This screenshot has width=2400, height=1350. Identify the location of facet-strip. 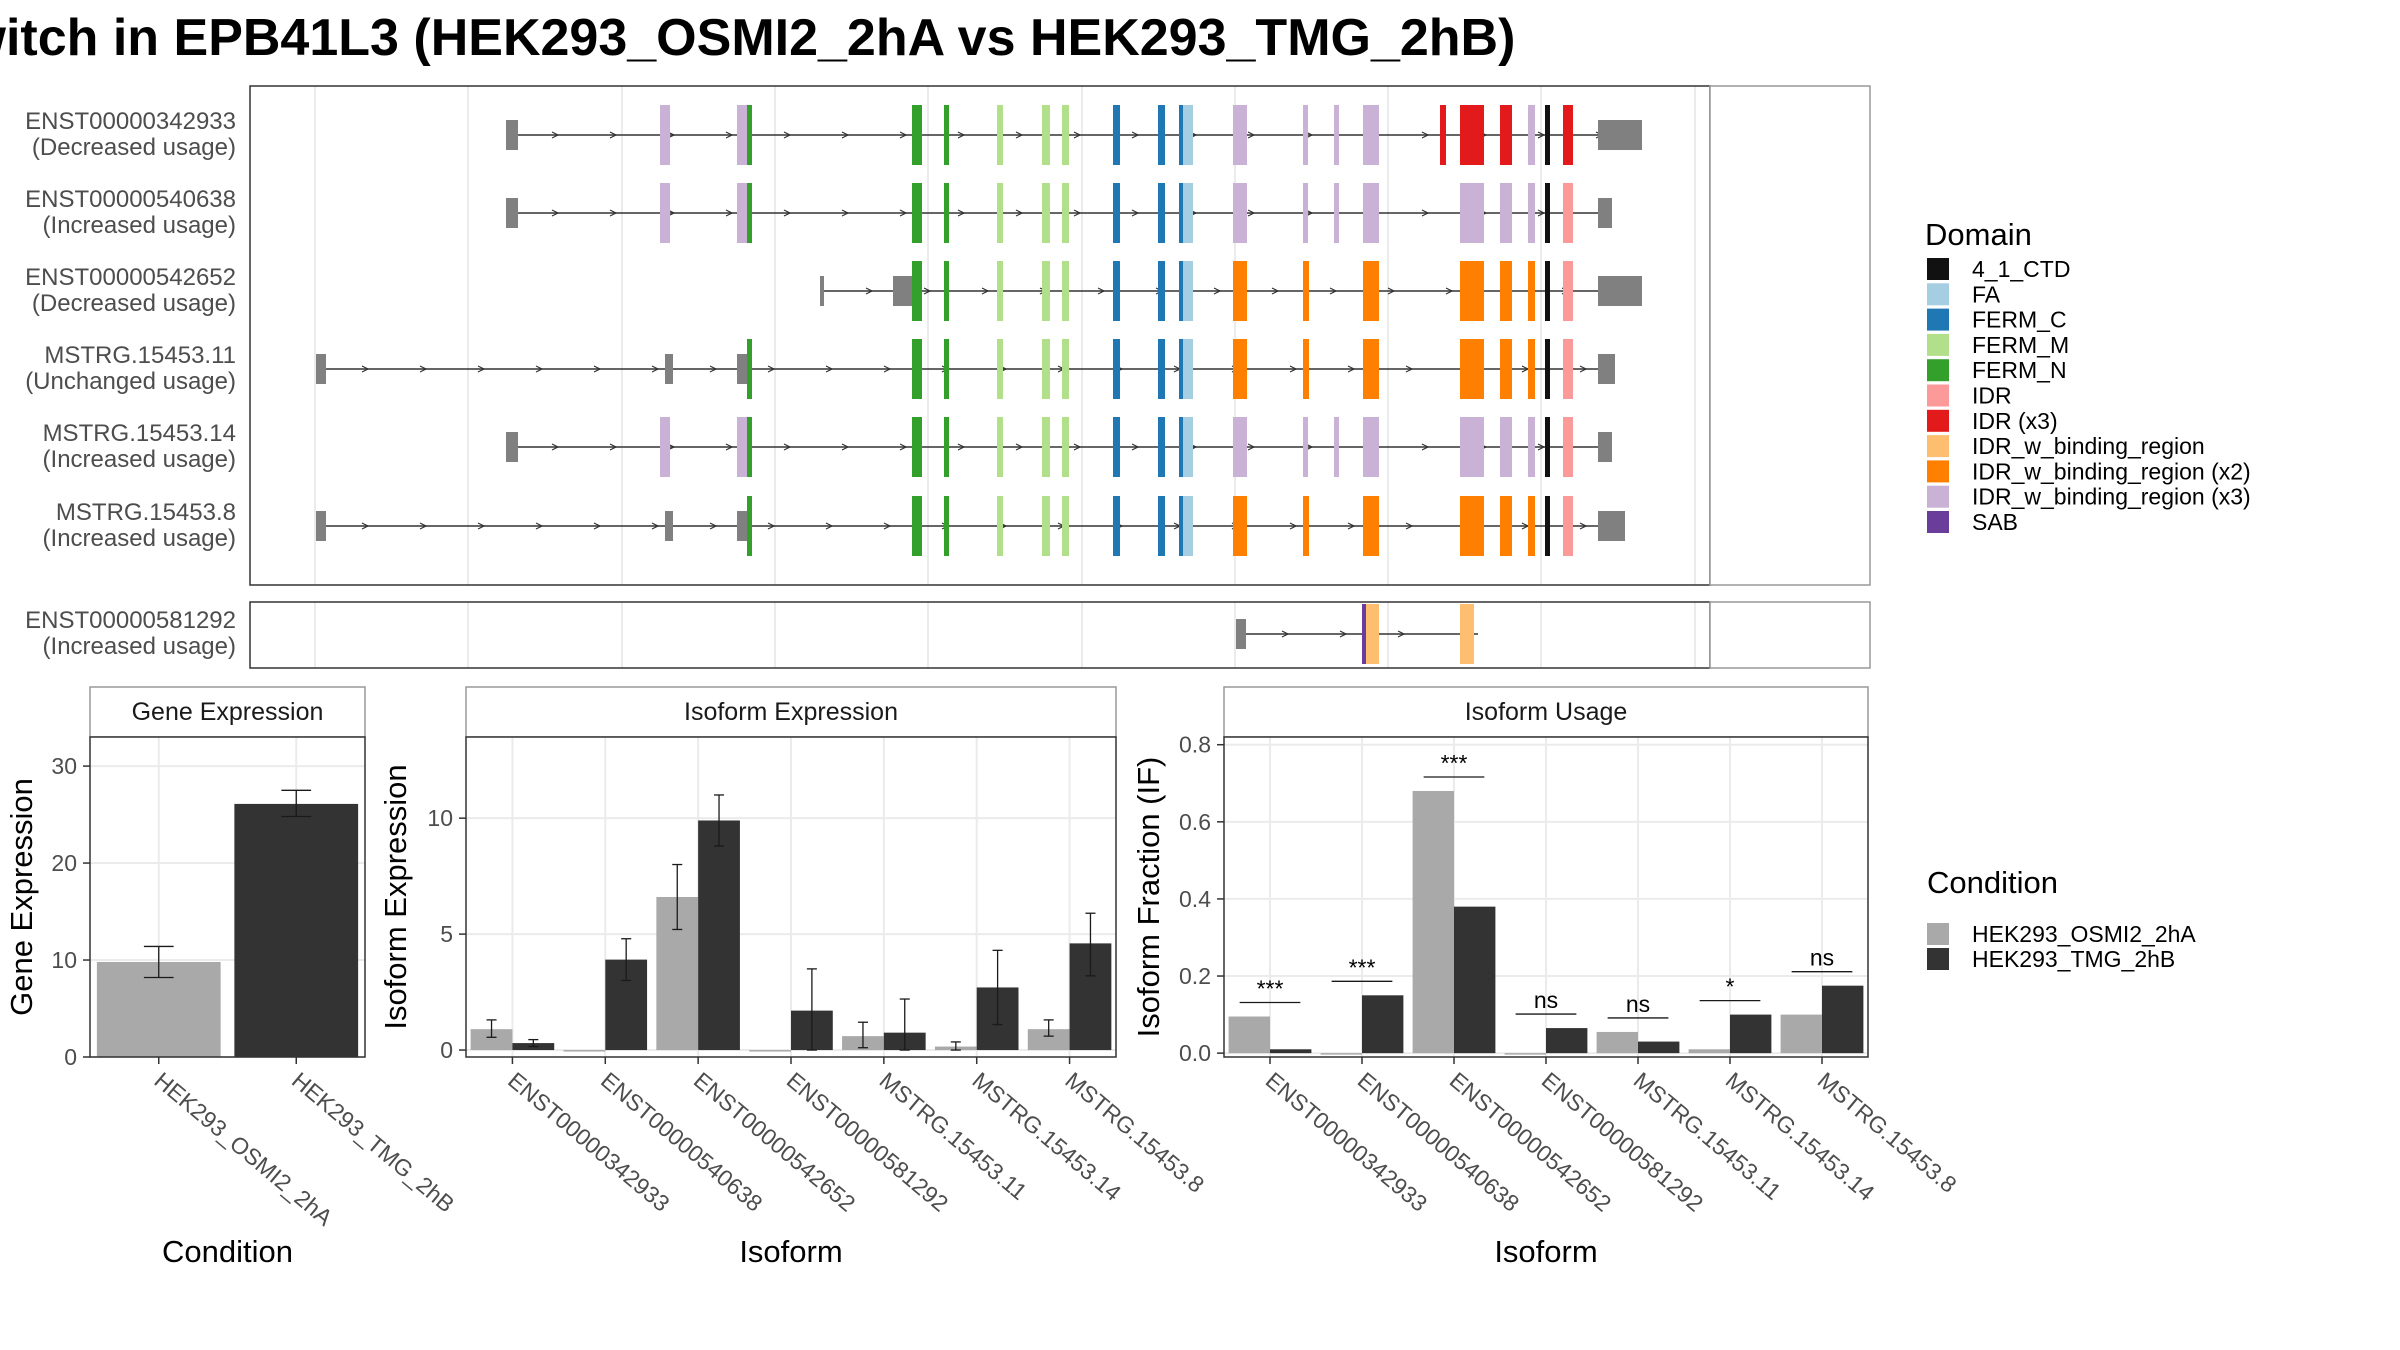
(227, 712).